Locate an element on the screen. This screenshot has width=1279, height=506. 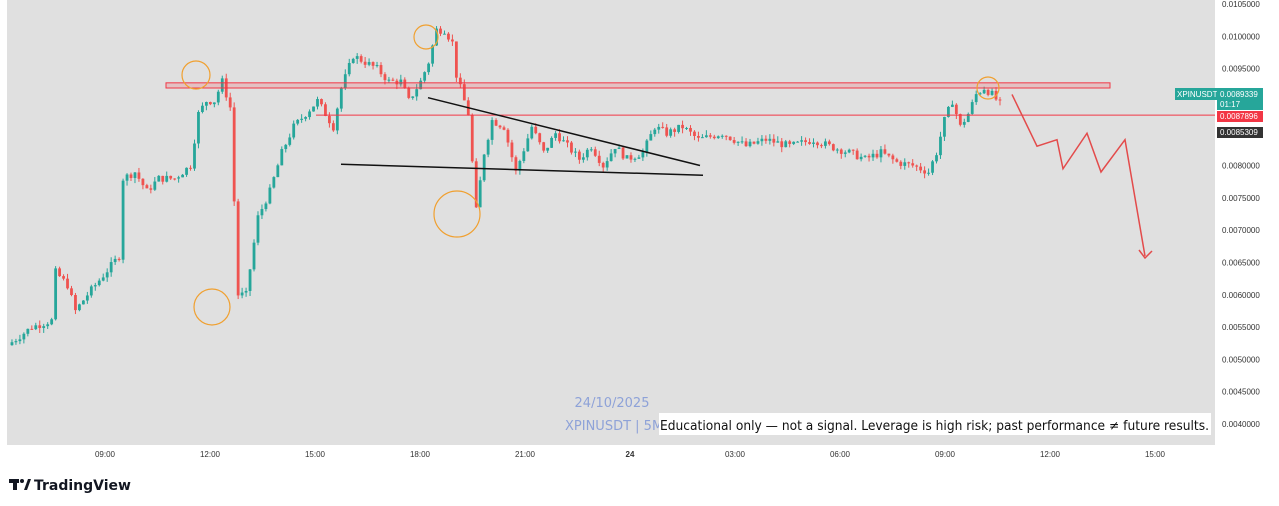
y-tick-label: 0.0055000 is located at coordinates (1241, 327).